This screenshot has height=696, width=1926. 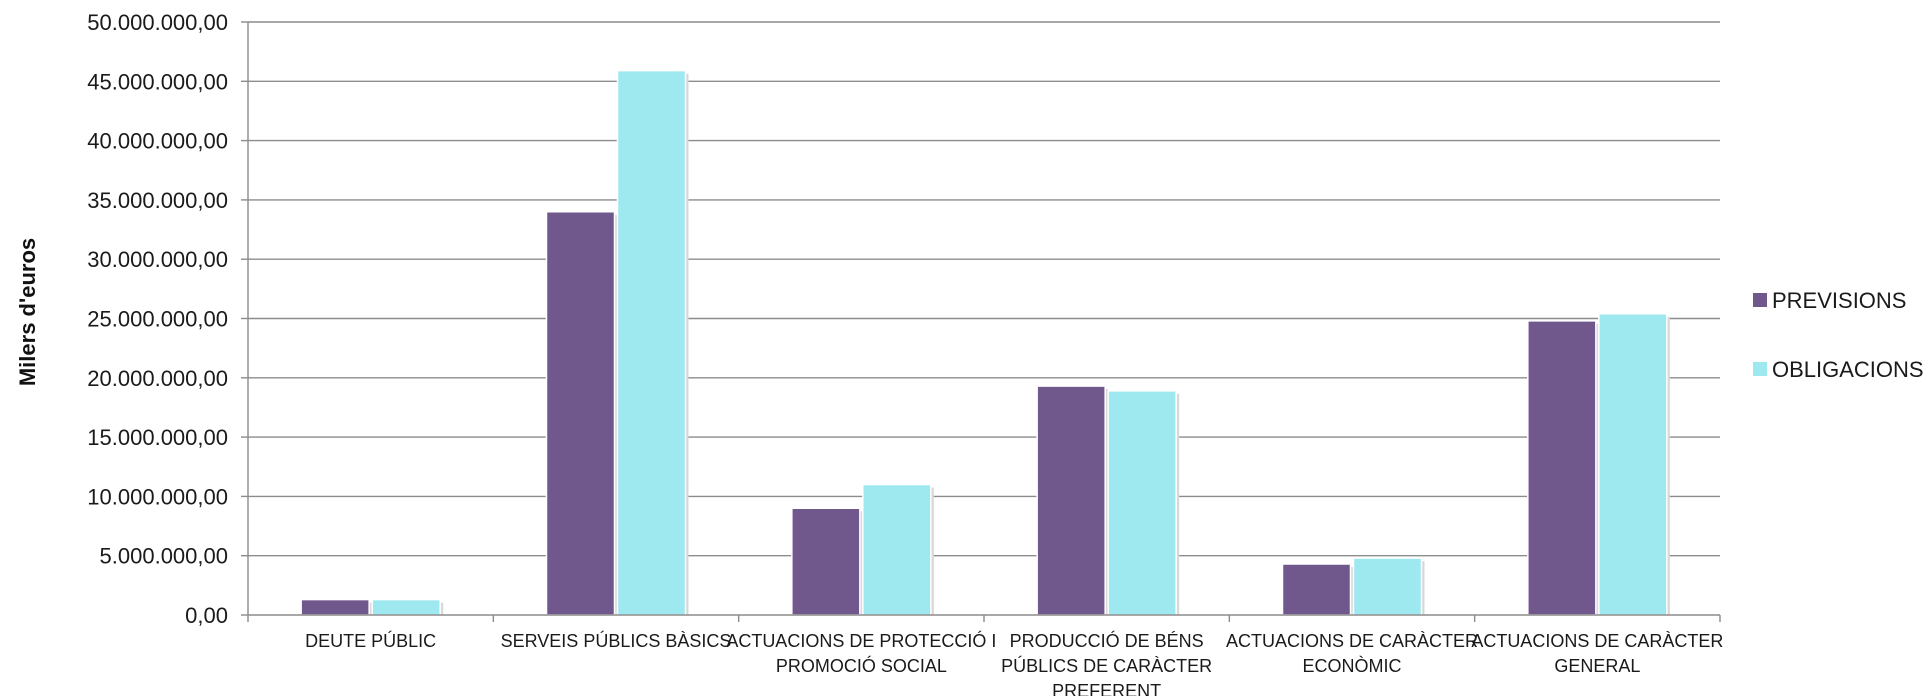 I want to click on x-tick-label: SERVEIS PÚBLICS BÀSICS, so click(x=616, y=640).